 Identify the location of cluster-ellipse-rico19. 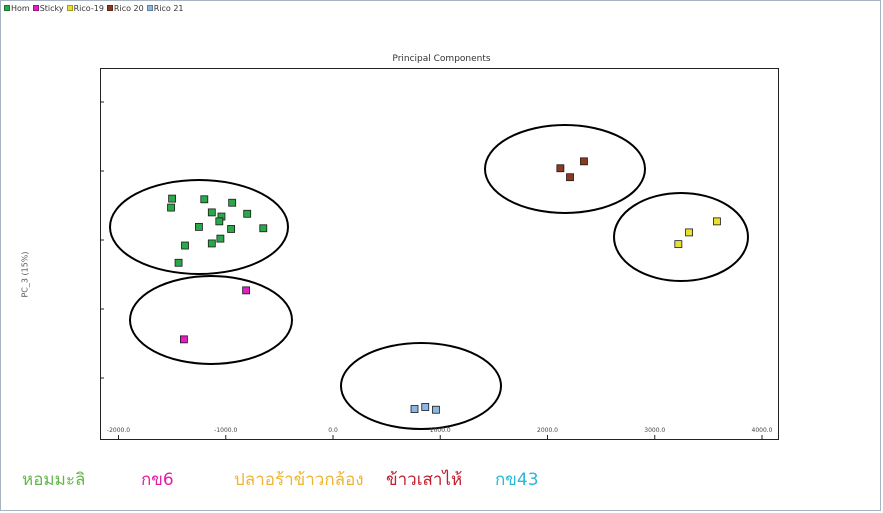
(681, 237).